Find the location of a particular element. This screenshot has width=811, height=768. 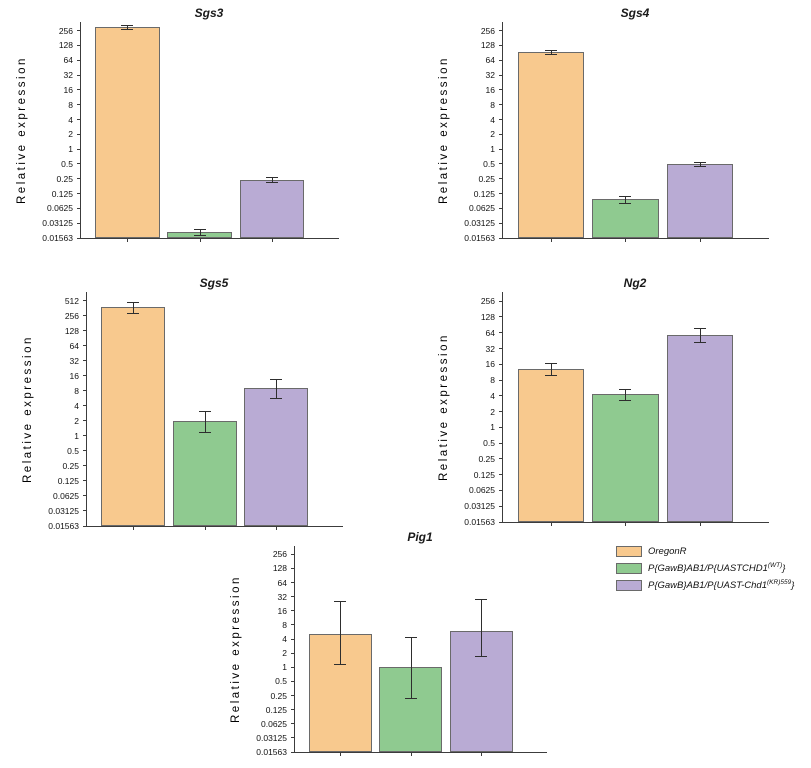

y-tick-label: 0.0625 is located at coordinates (274, 723).